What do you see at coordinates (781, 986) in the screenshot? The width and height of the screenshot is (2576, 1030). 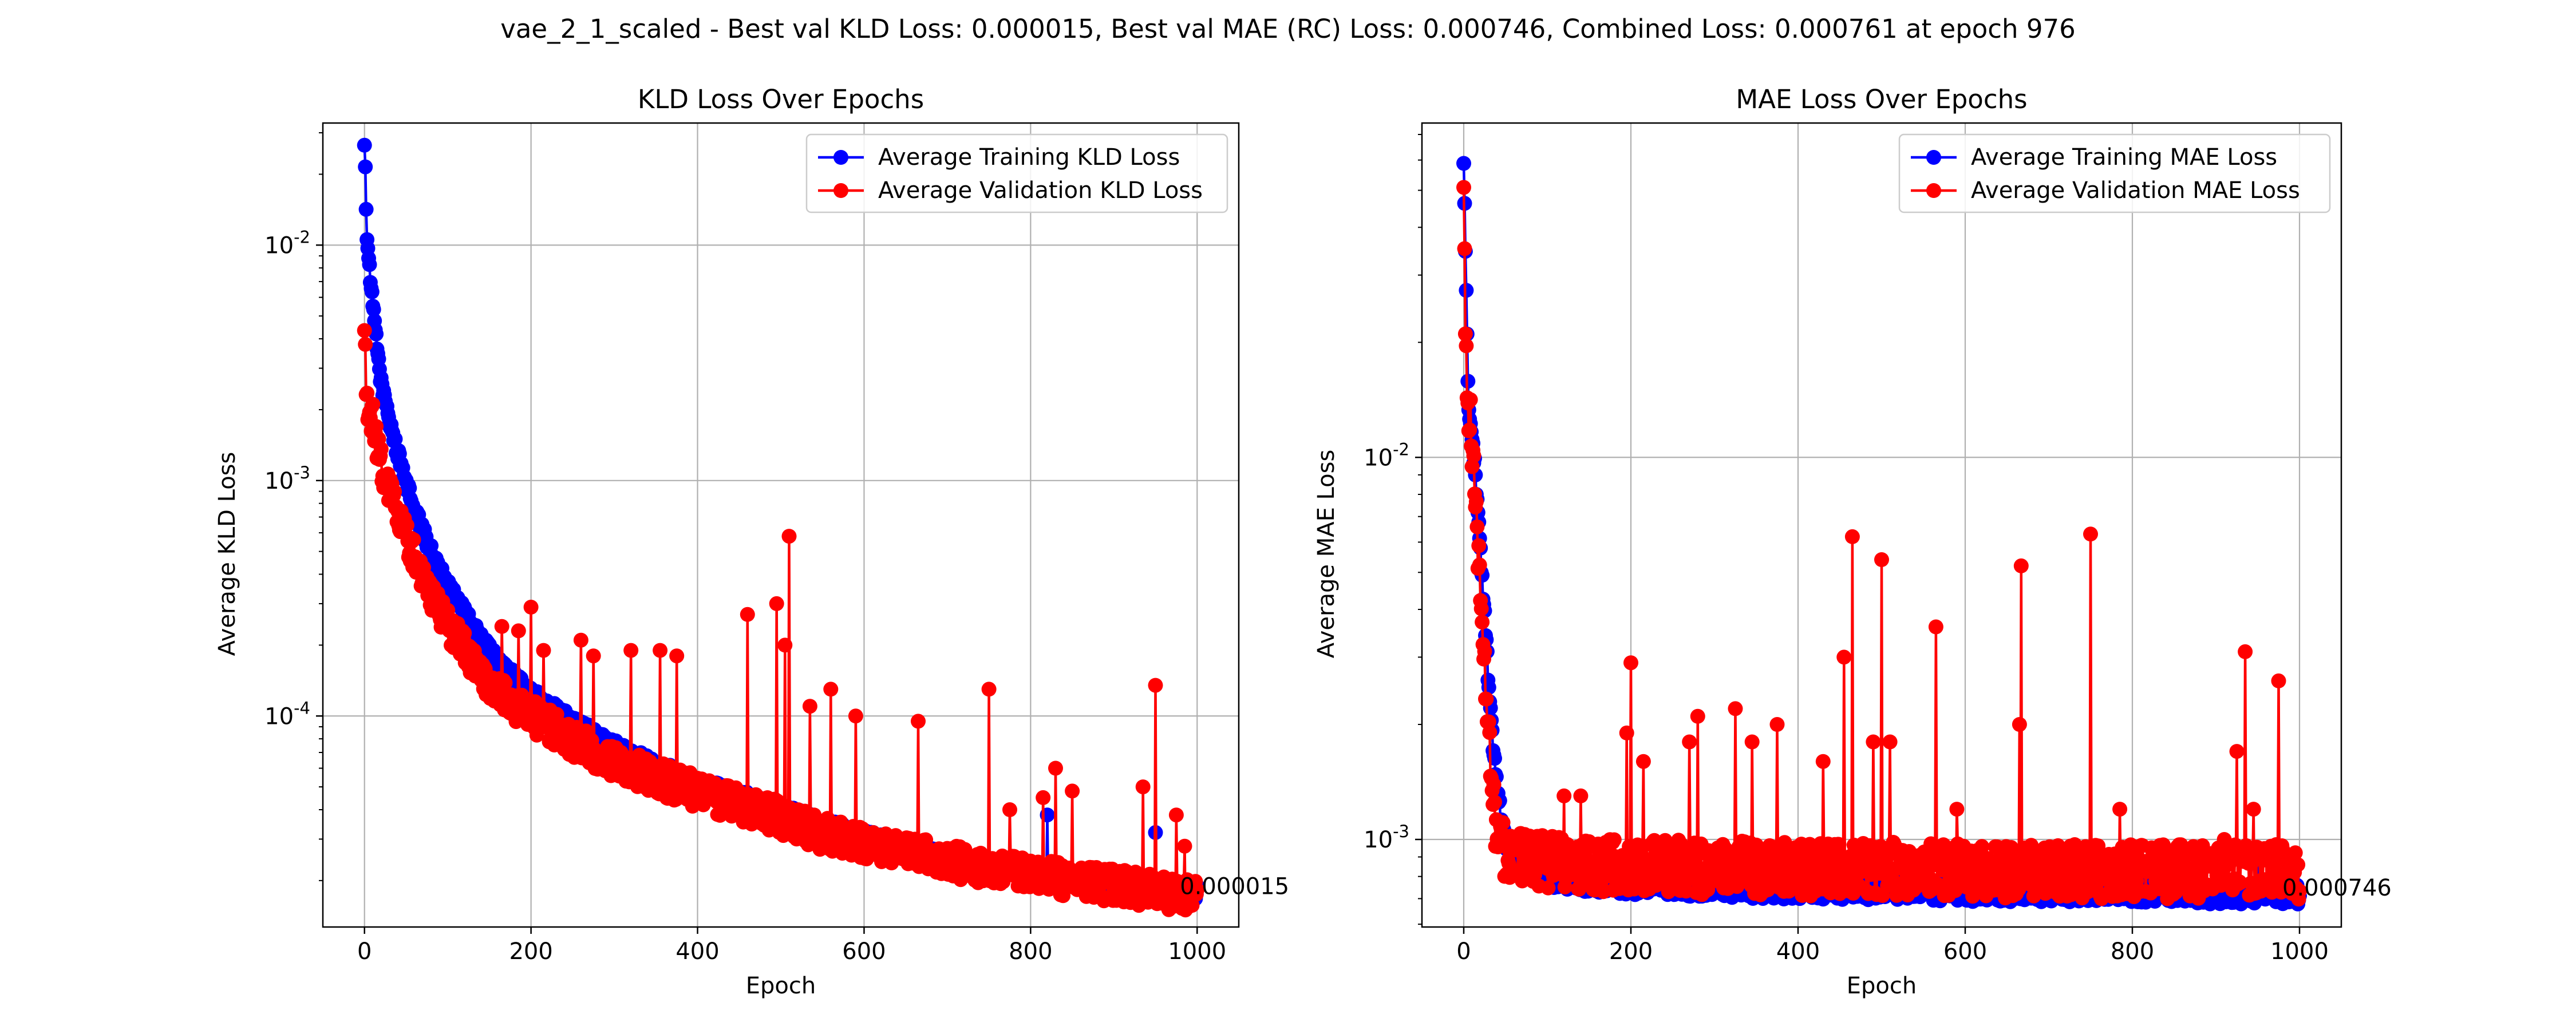 I see `kld-chart-xlabel: Epoch` at bounding box center [781, 986].